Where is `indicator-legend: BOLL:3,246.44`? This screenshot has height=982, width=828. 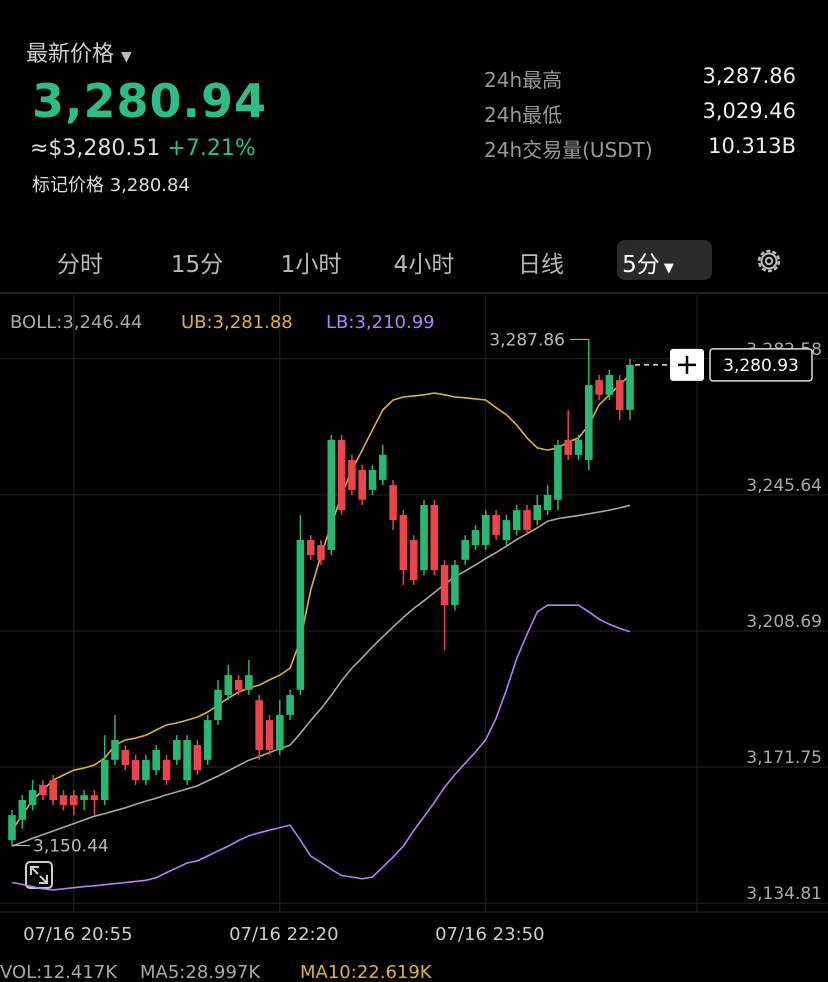 indicator-legend: BOLL:3,246.44 is located at coordinates (76, 322).